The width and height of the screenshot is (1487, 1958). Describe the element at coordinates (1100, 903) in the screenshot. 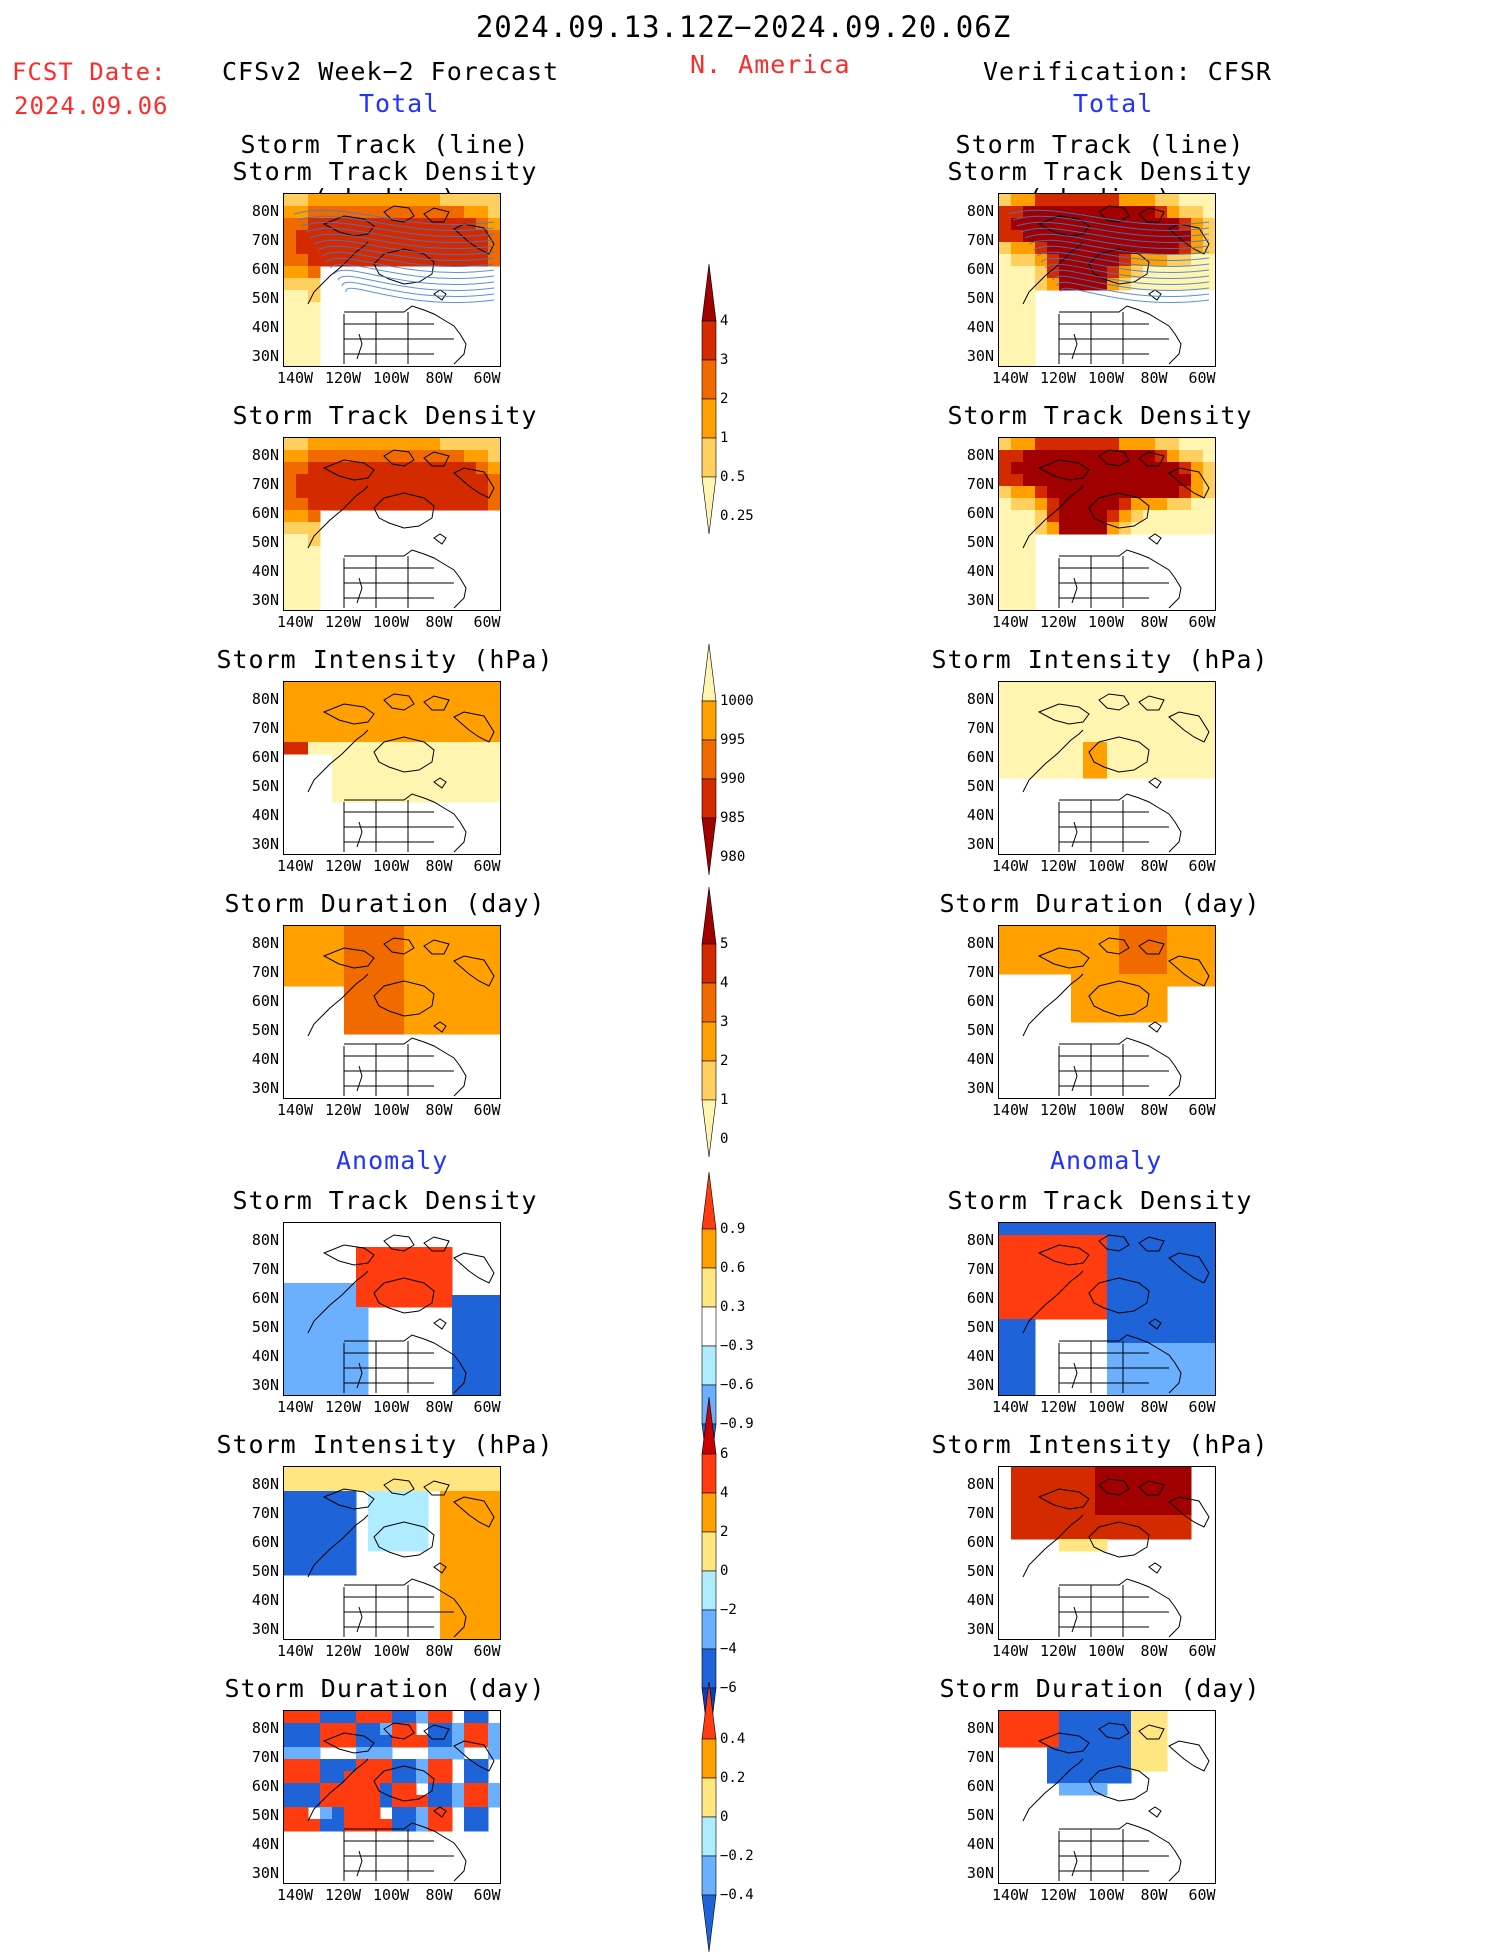

I see `panel-title-duration-right: Storm Duration (day)` at that location.